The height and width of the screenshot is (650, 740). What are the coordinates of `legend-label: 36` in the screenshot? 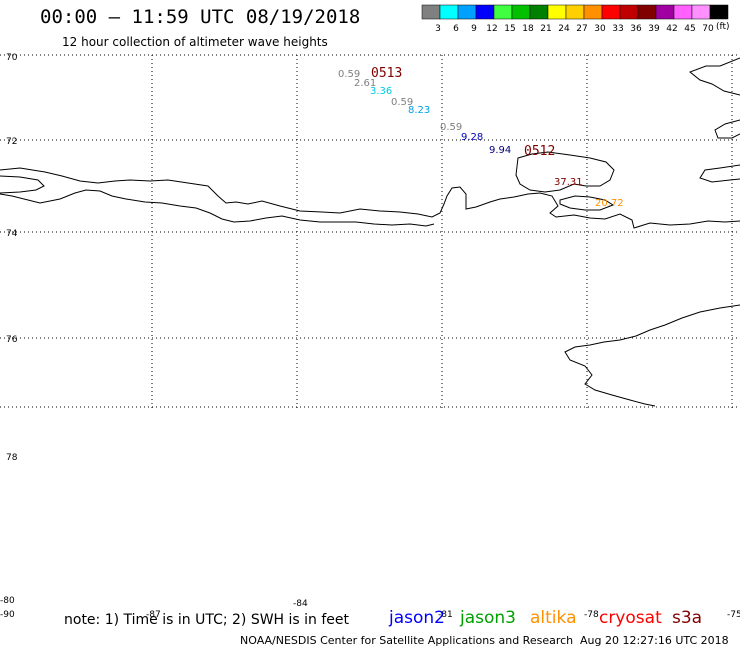 It's located at (636, 29).